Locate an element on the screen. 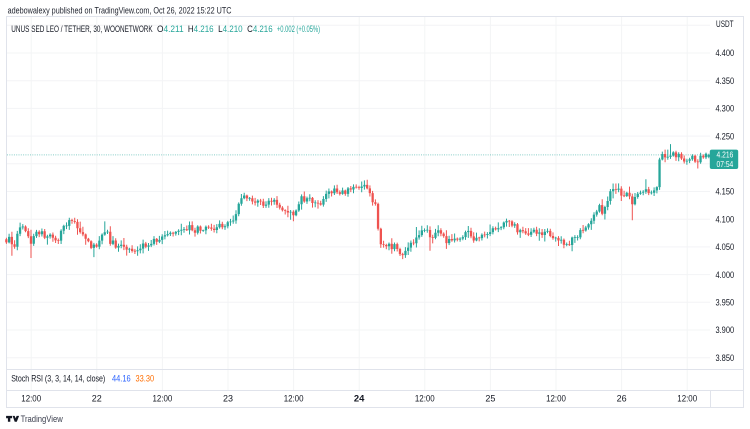 The height and width of the screenshot is (429, 750). svg-text: 44.16 is located at coordinates (121, 379).